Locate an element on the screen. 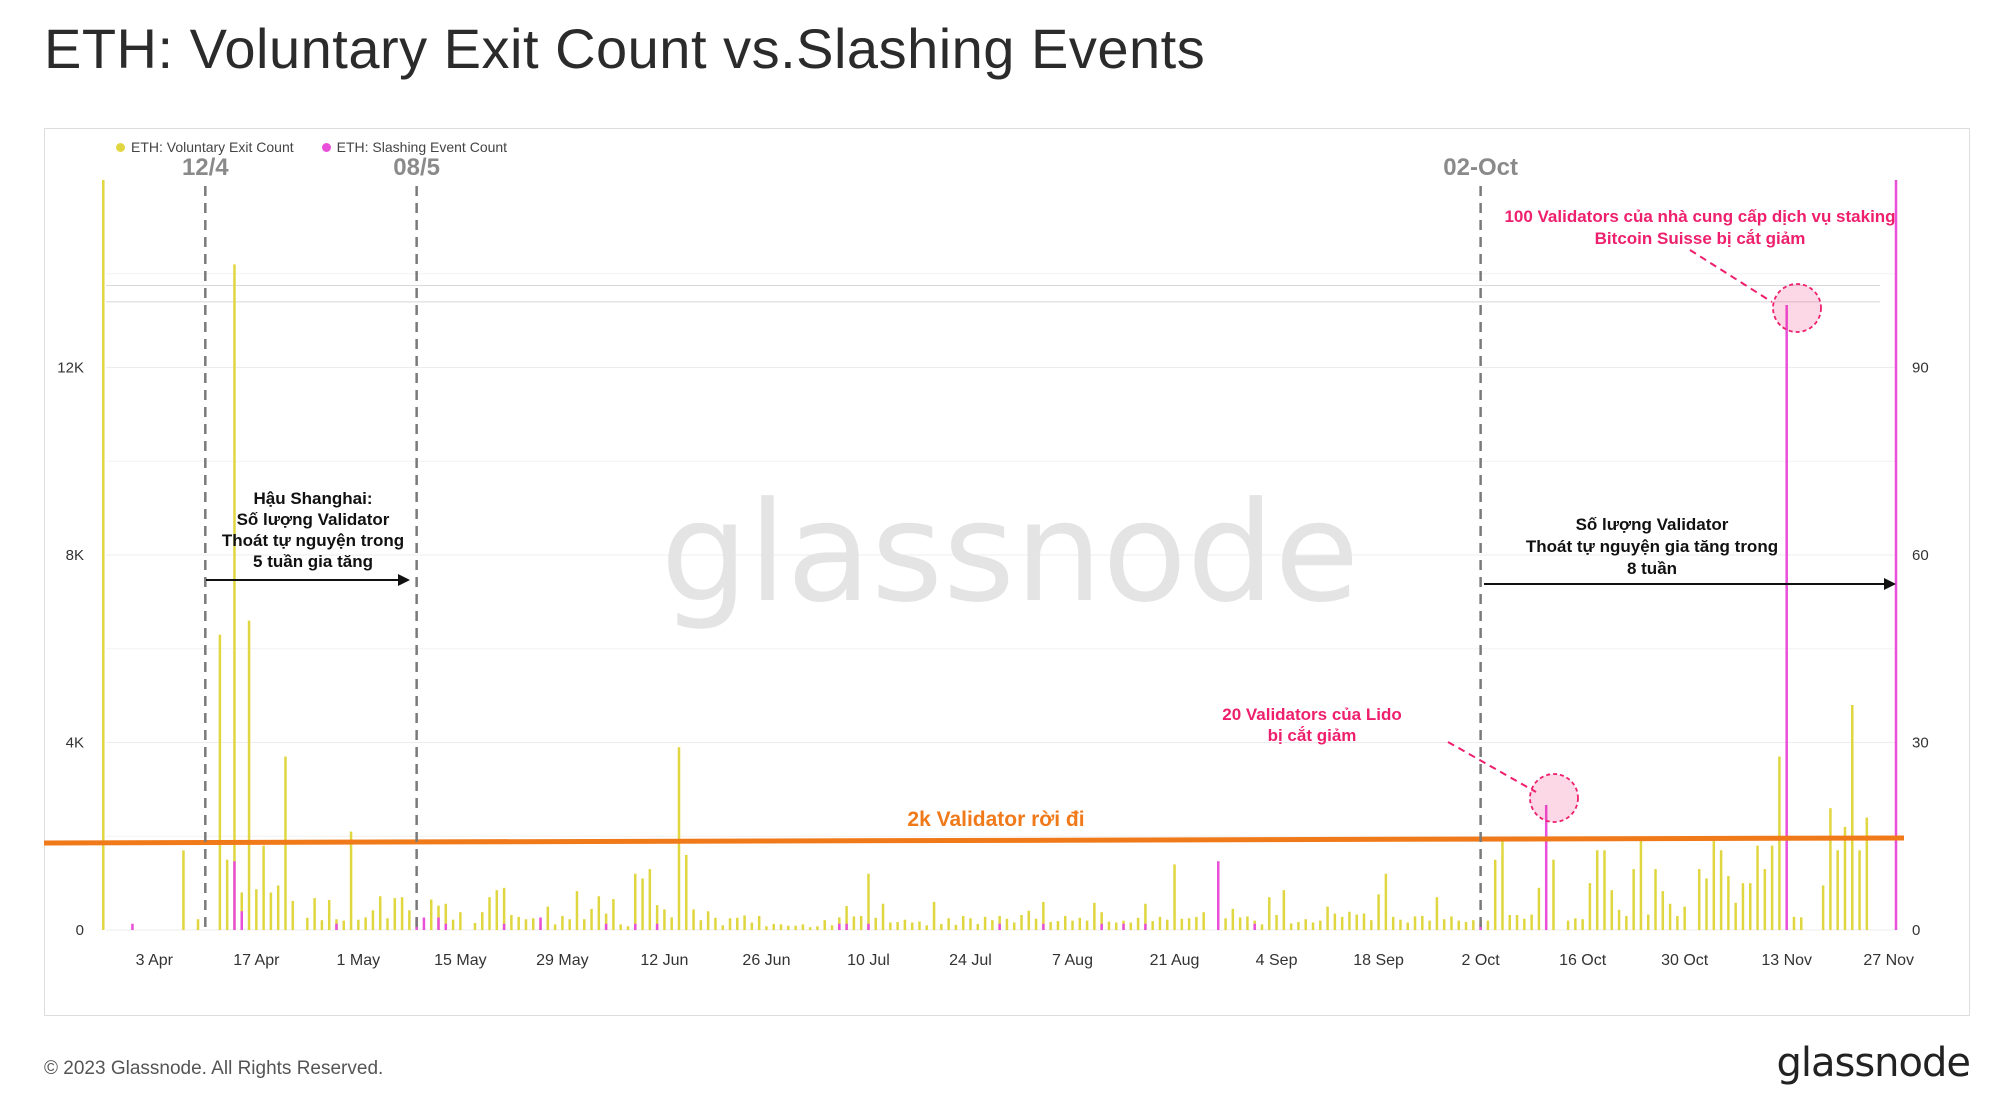 The image size is (2000, 1104). x-tick-label: 1 May is located at coordinates (359, 960).